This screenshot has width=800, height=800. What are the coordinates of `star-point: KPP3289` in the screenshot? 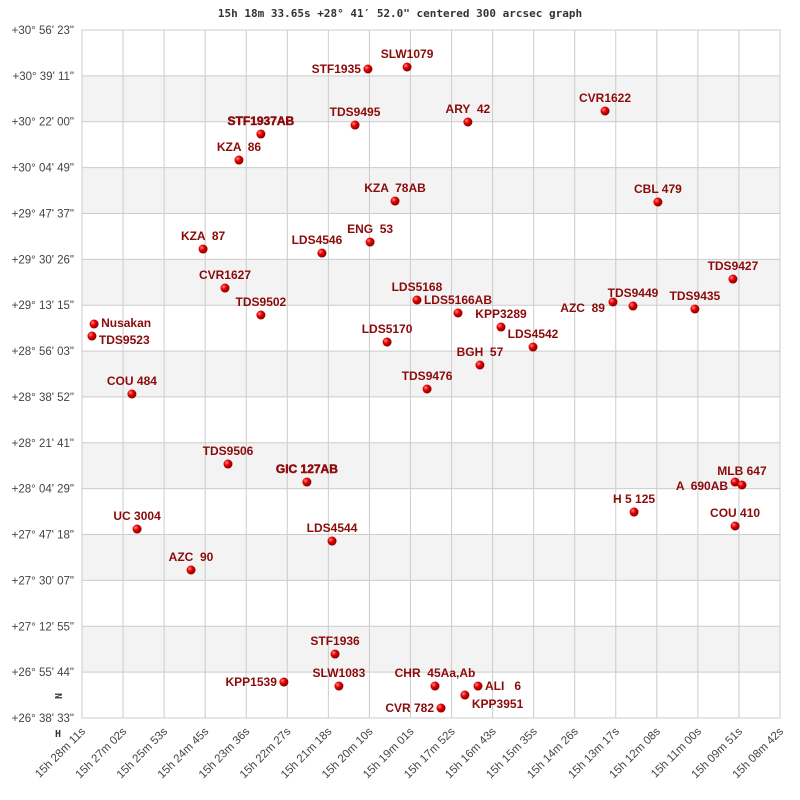 It's located at (501, 319).